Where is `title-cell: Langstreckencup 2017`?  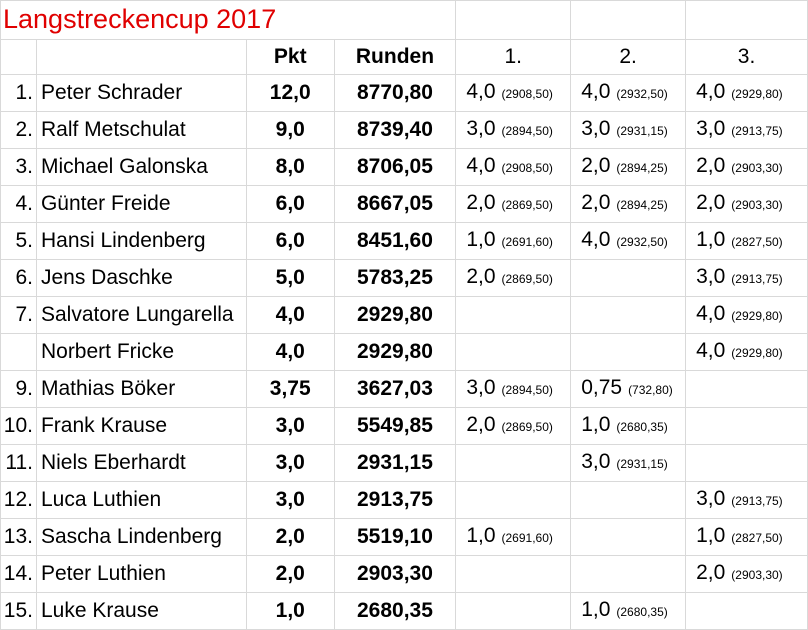
title-cell: Langstreckencup 2017 is located at coordinates (228, 20).